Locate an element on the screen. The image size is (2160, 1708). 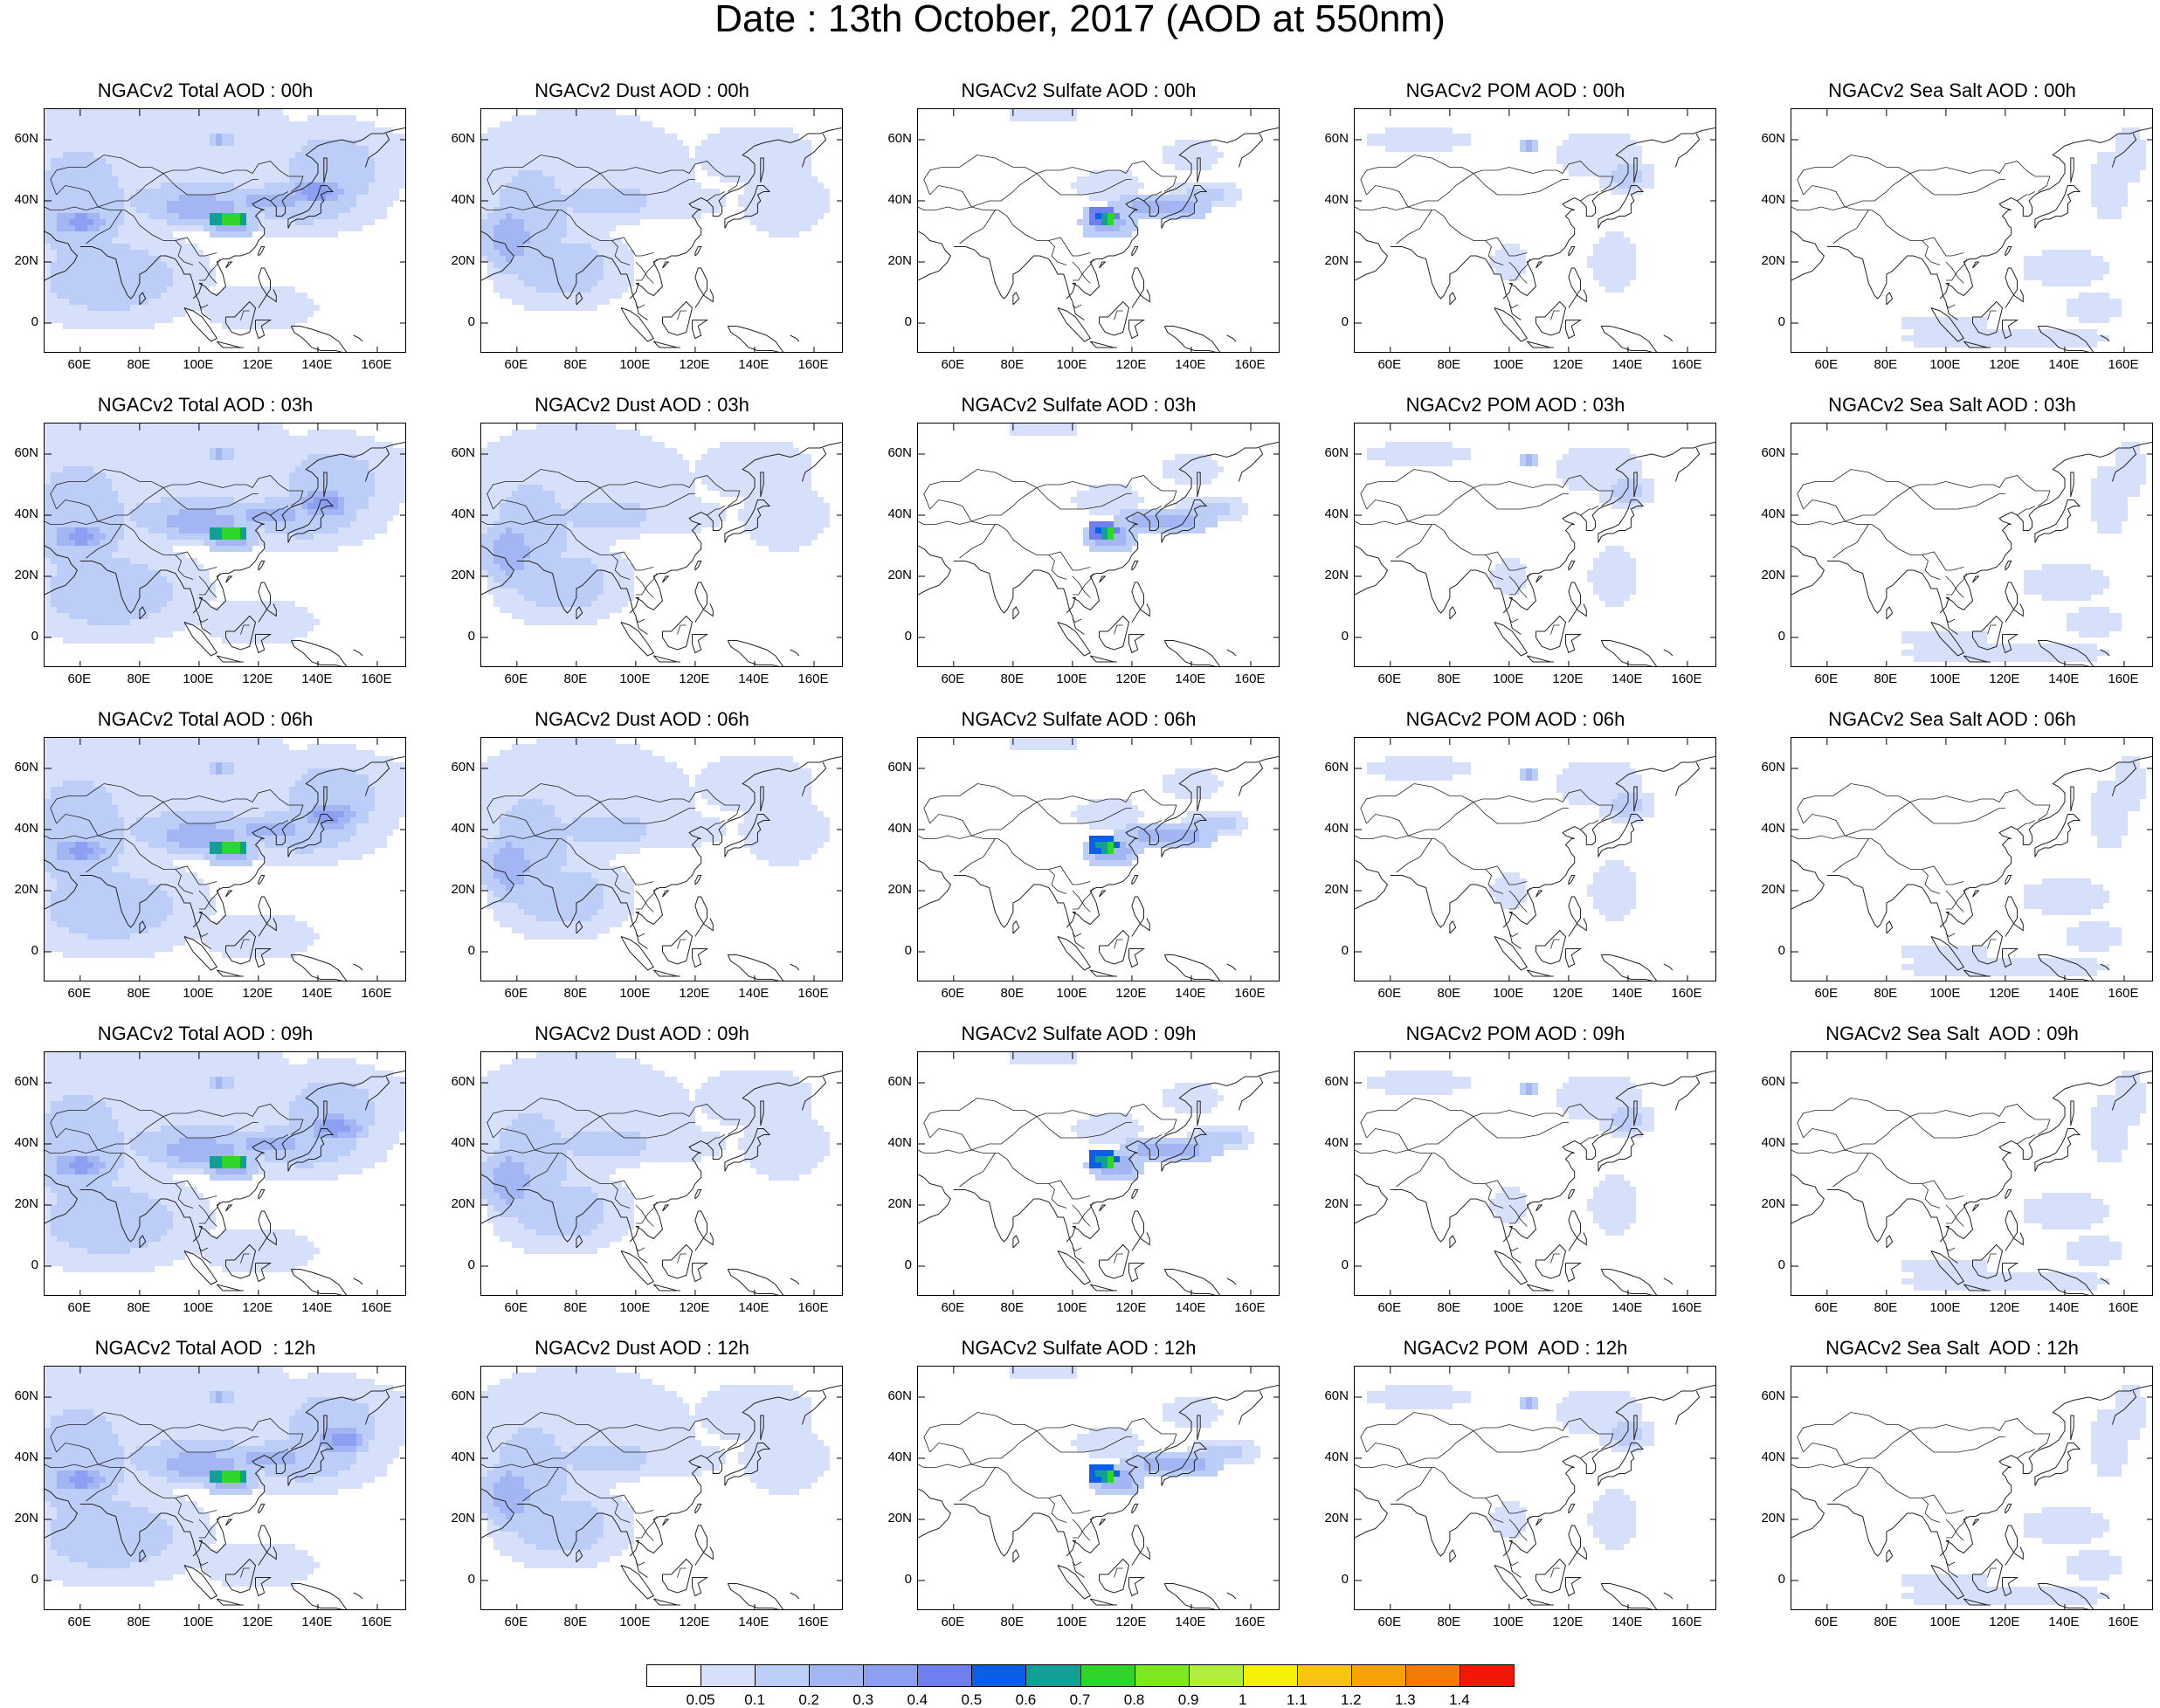
colorbar-label: 0.05 is located at coordinates (700, 1699).